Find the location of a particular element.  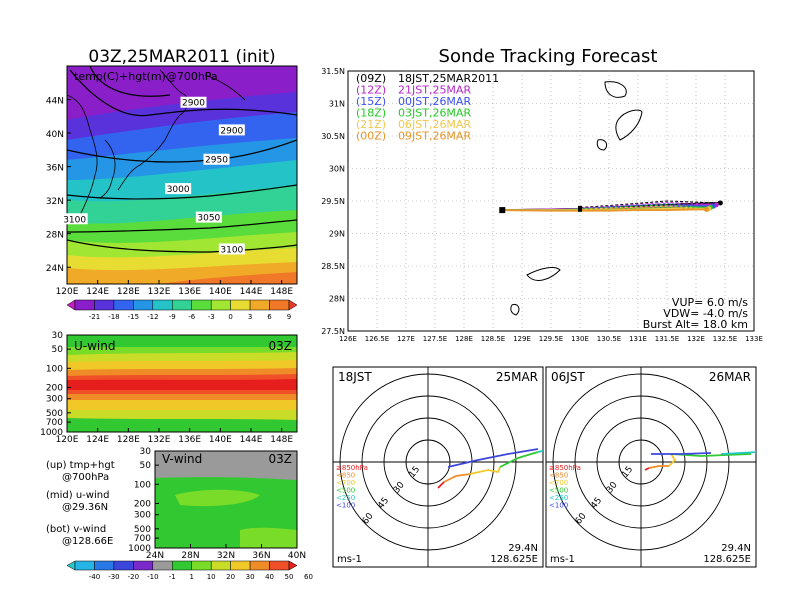

u-lon-tick-3: 132E is located at coordinates (159, 440).